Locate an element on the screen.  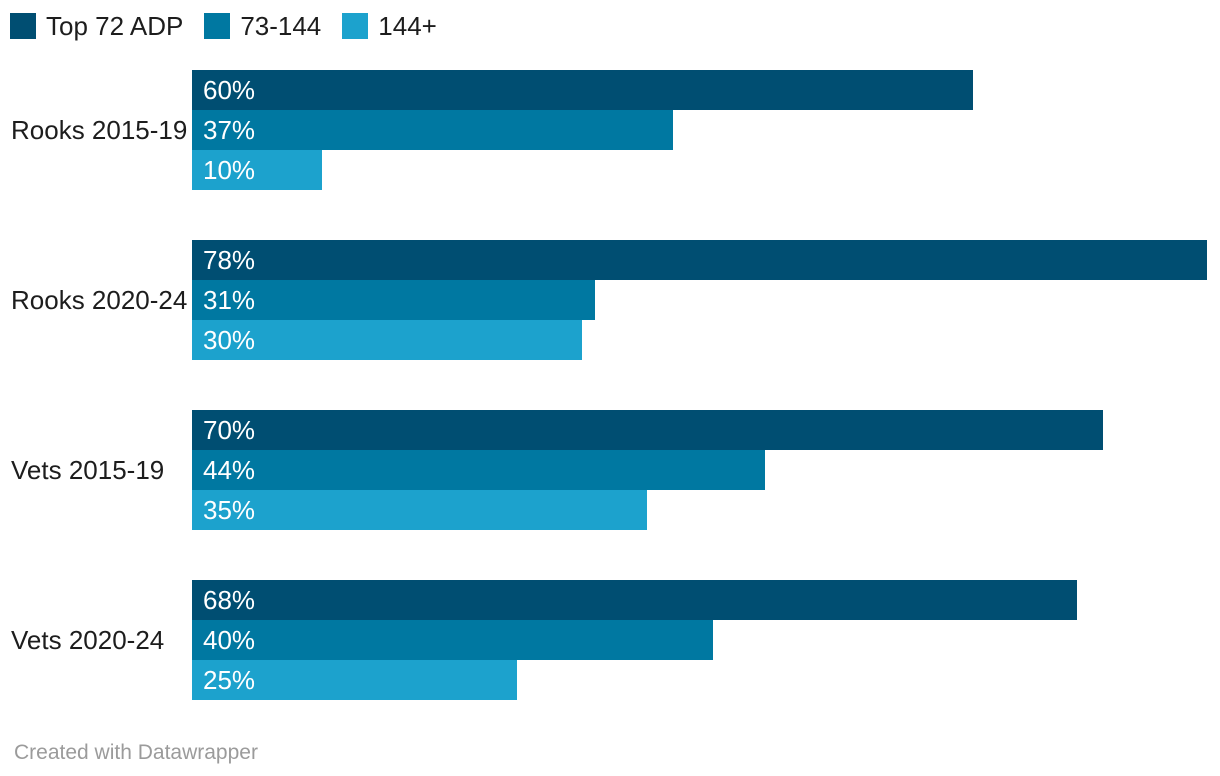
chart-legend: Top 72 ADP 73-144 144+ is located at coordinates (234, 26).